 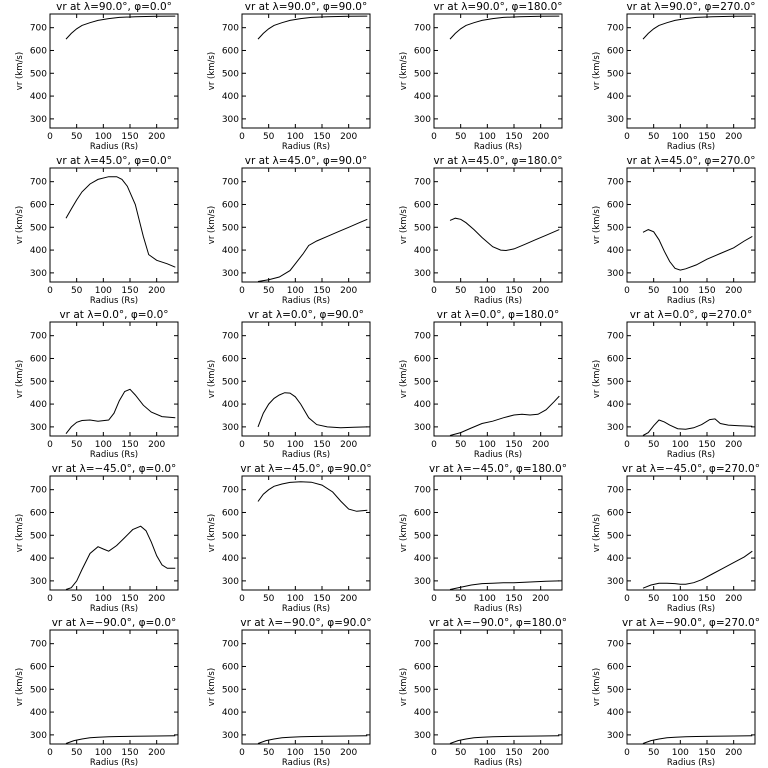 What do you see at coordinates (691, 469) in the screenshot?
I see `panel-title: vr at λ=−45.0°, φ=270.0°` at bounding box center [691, 469].